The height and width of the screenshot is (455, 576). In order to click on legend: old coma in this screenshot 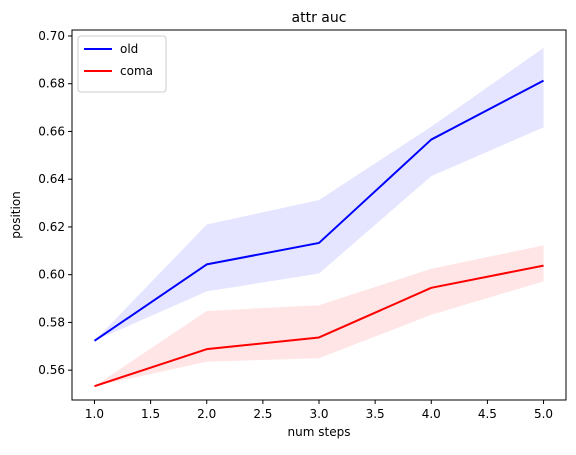, I will do `click(122, 64)`.